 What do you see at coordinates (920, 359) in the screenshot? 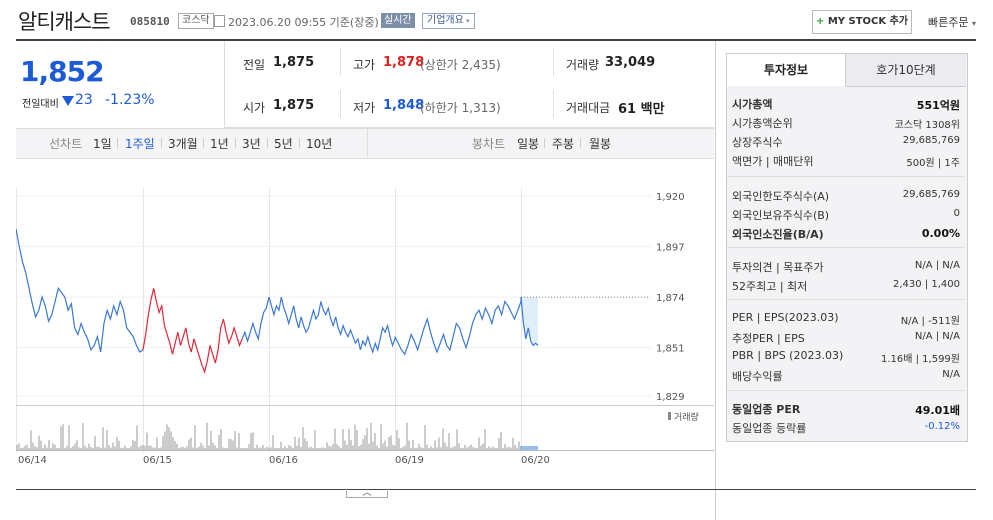
I see `info-value: 1.16배 | 1,599원` at bounding box center [920, 359].